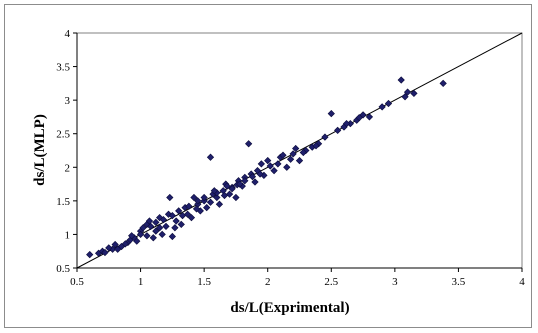 The height and width of the screenshot is (333, 538). What do you see at coordinates (331, 282) in the screenshot?
I see `x-tick-label: 2.5` at bounding box center [331, 282].